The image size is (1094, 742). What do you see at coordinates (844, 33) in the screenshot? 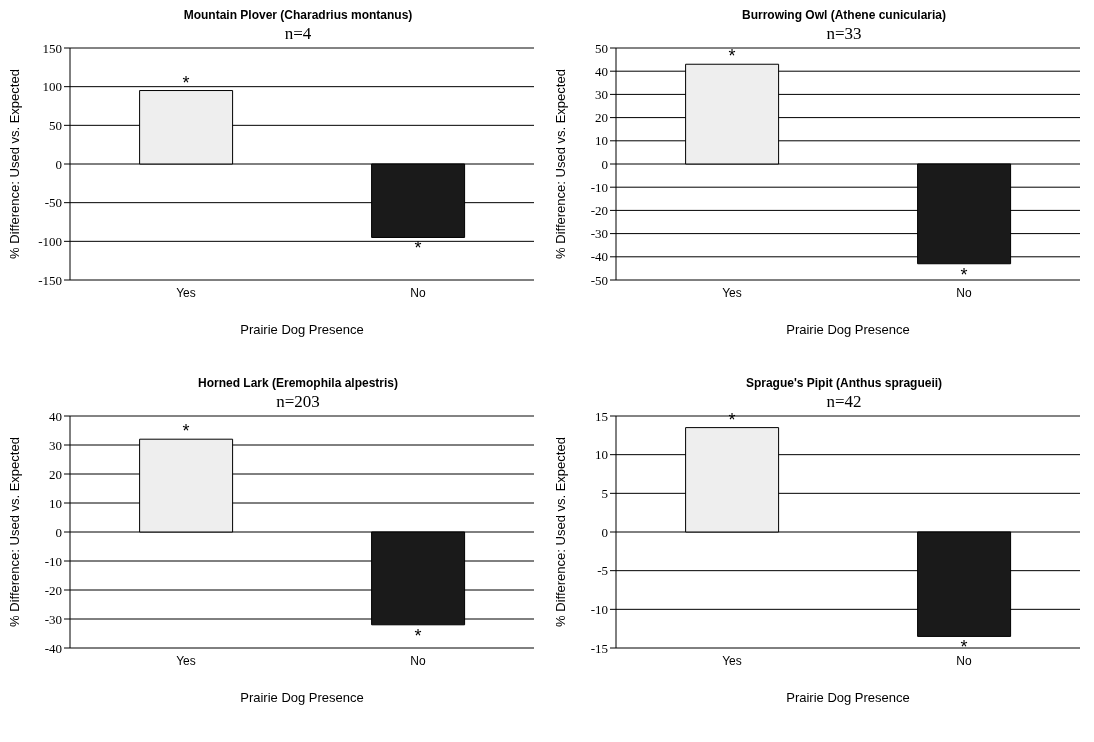
I see `chart-subtitle: n=33` at bounding box center [844, 33].